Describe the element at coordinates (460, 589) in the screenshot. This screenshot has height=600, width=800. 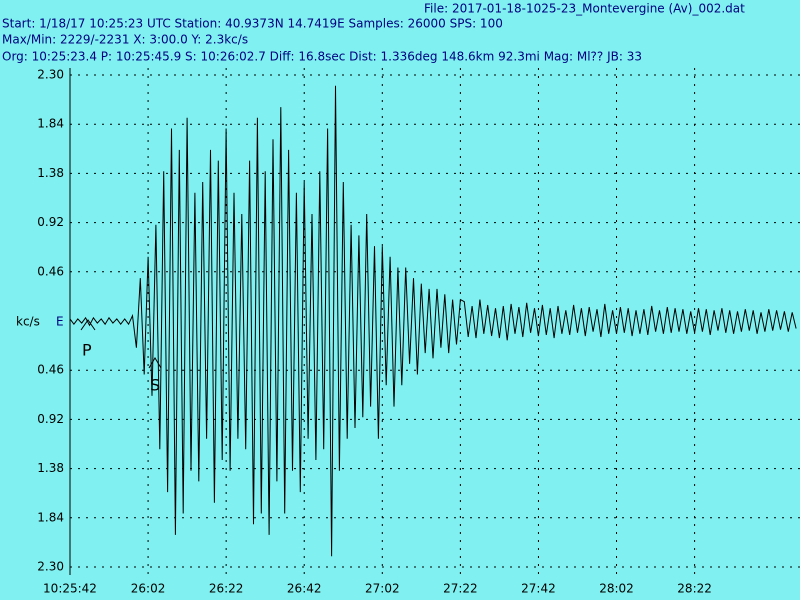
I see `x-tick-label: 27:22` at that location.